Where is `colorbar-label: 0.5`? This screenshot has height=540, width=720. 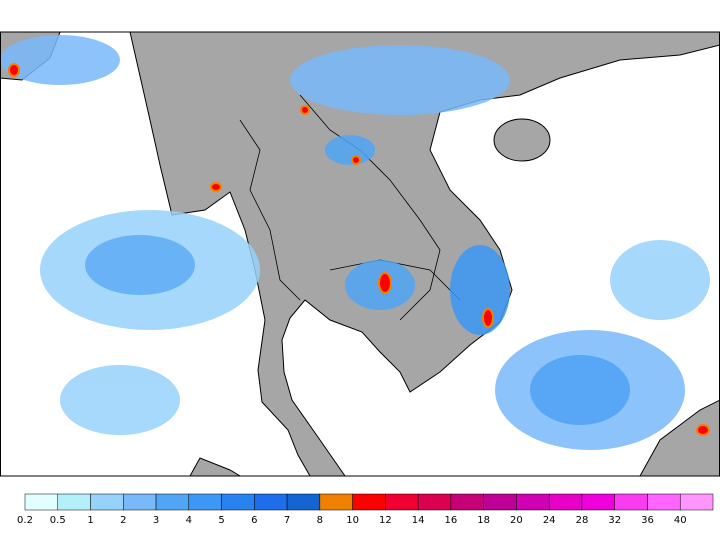
colorbar-label: 0.5 is located at coordinates (58, 520).